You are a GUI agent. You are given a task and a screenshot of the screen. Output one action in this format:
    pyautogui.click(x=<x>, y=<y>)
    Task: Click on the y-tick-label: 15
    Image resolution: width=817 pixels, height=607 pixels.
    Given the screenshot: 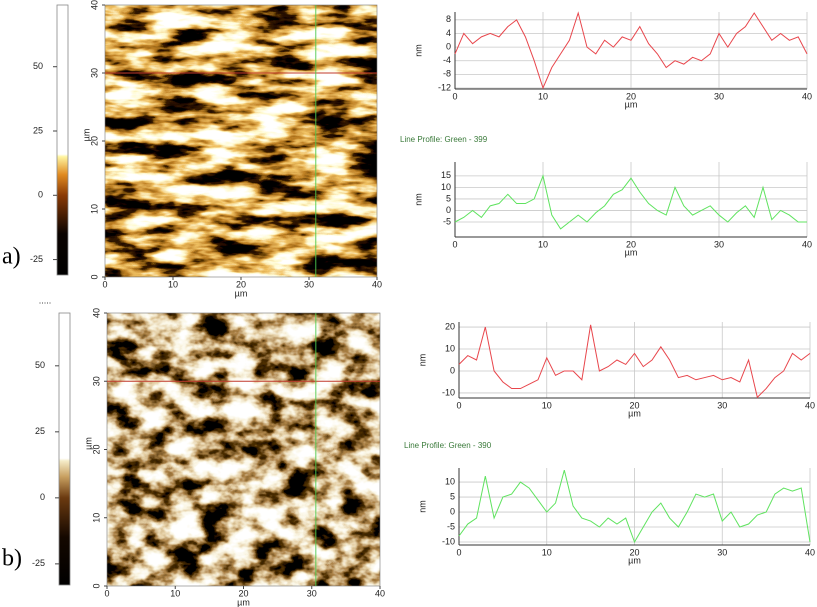 What is the action you would take?
    pyautogui.click(x=446, y=175)
    